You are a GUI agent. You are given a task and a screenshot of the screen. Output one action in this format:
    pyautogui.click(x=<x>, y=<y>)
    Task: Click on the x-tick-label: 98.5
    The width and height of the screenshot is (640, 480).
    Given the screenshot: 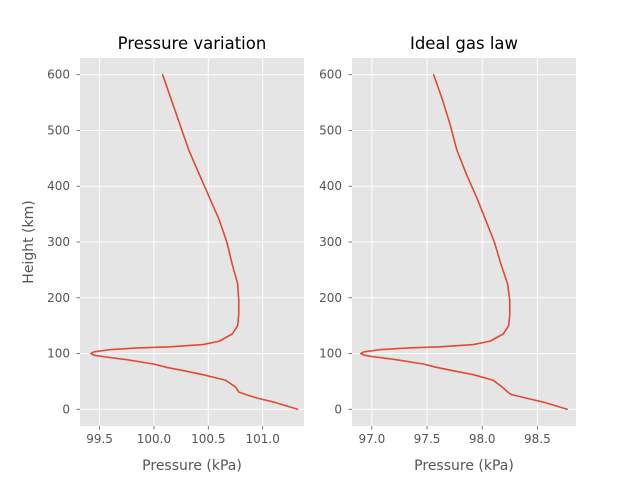 What is the action you would take?
    pyautogui.click(x=537, y=439)
    